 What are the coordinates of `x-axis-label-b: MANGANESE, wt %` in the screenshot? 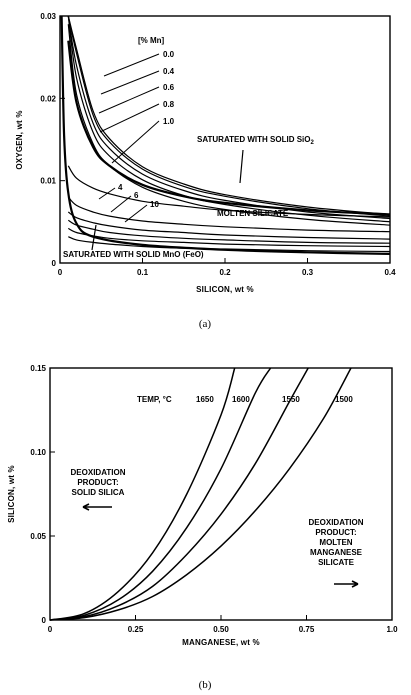 It's located at (221, 642).